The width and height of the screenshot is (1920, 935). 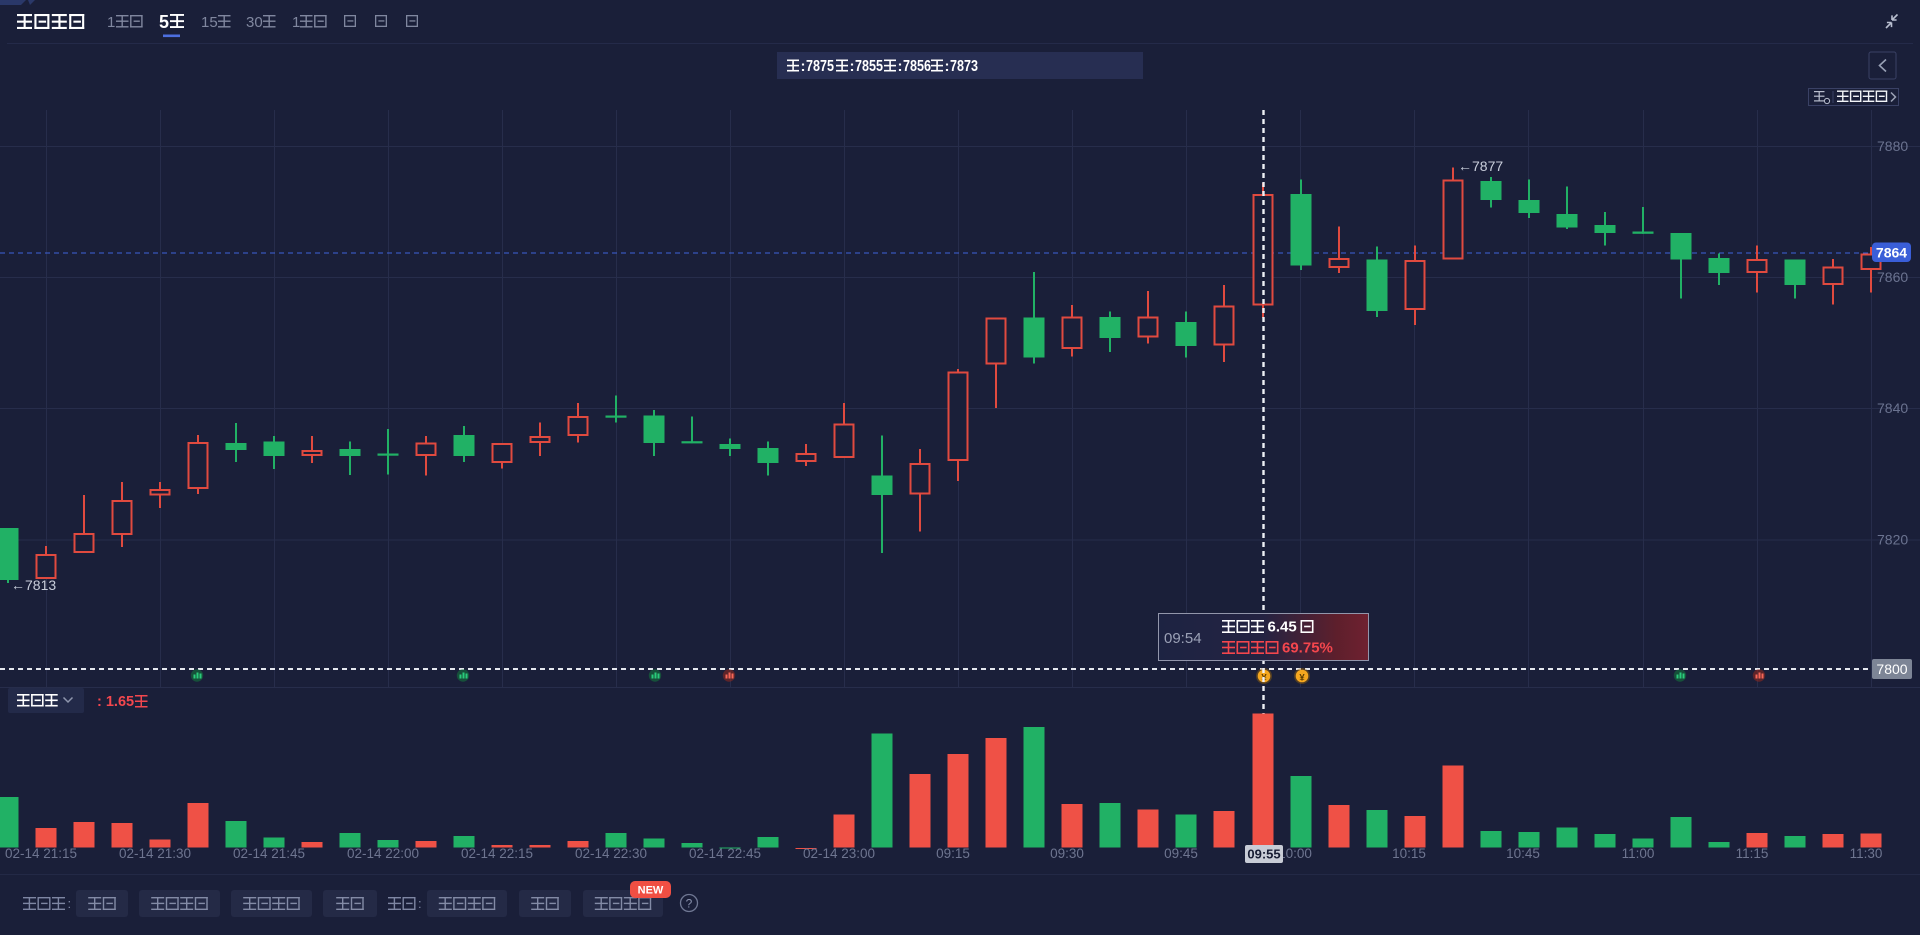 What do you see at coordinates (1523, 853) in the screenshot?
I see `svg-text: 10:45` at bounding box center [1523, 853].